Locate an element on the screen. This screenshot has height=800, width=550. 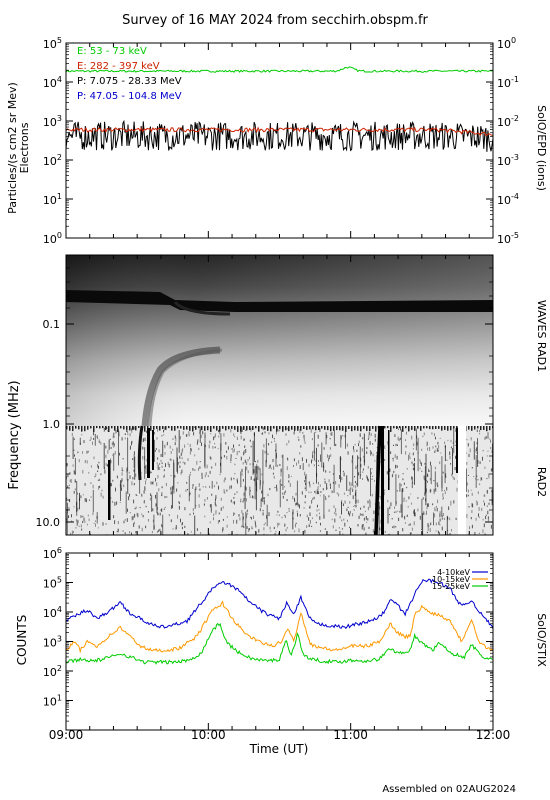
epd-right-label: SolO/EPD (ions) is located at coordinates (541, 148).